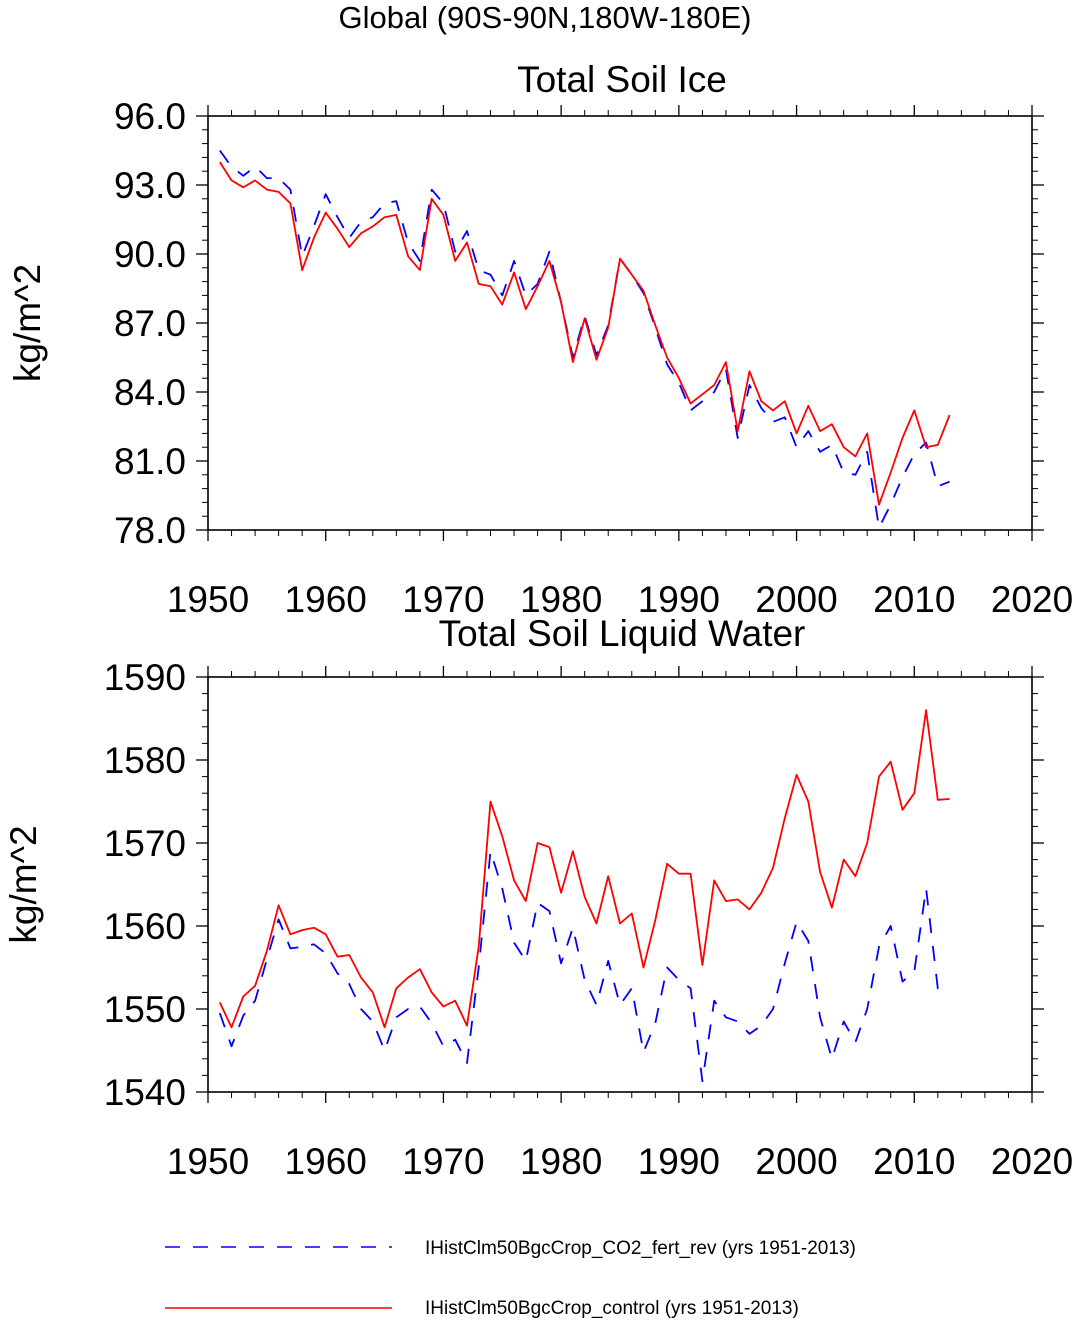  What do you see at coordinates (145, 1009) in the screenshot?
I see `y-tick-label: 1550` at bounding box center [145, 1009].